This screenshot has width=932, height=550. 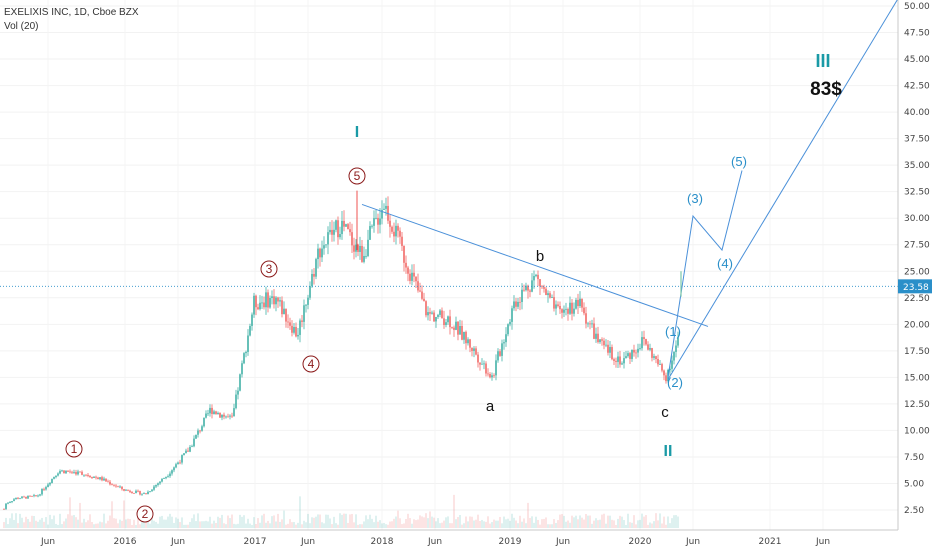 What do you see at coordinates (21, 26) in the screenshot?
I see `volume-indicator-label: Vol (20)` at bounding box center [21, 26].